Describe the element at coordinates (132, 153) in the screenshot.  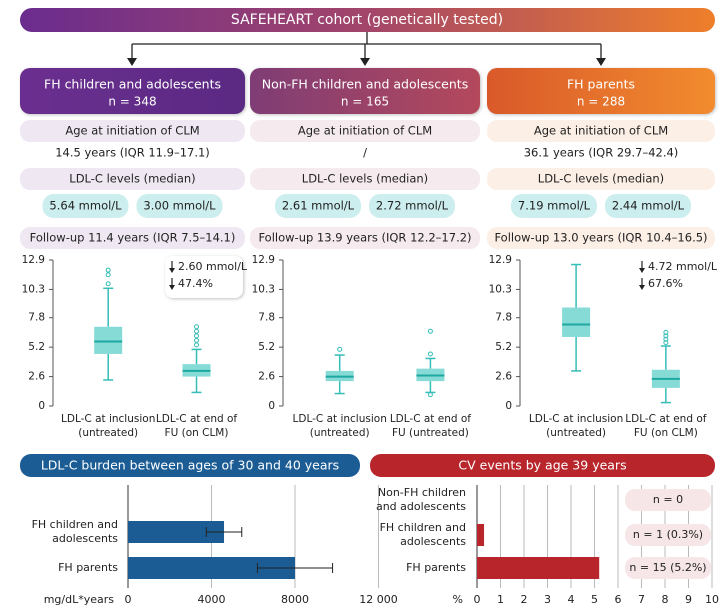
I see `age-value: 14.5 years (IQR 11.9–17.1)` at that location.